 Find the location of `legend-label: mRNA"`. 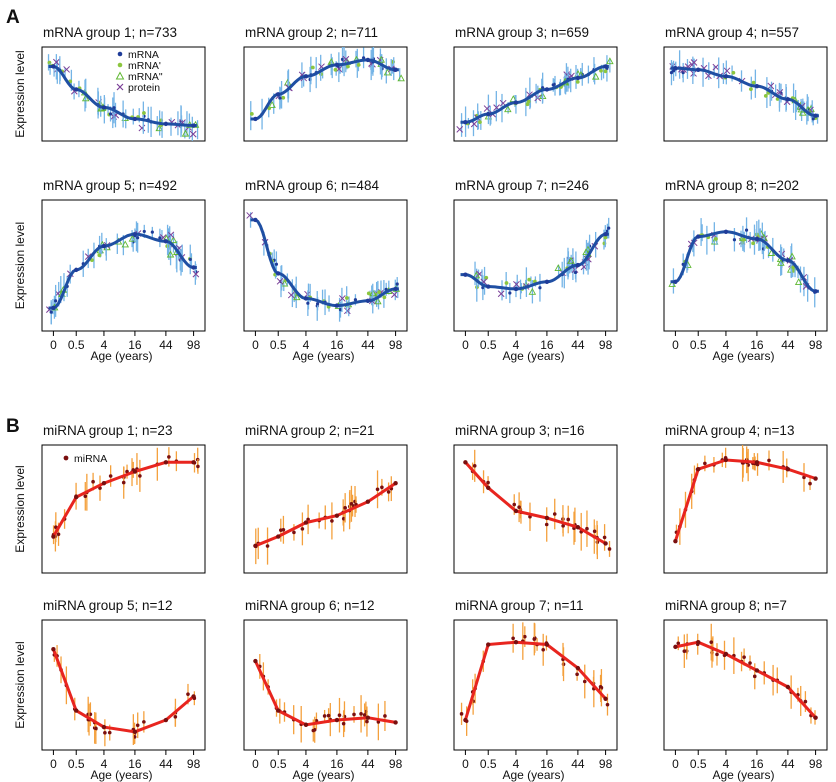

legend-label: mRNA" is located at coordinates (145, 77).